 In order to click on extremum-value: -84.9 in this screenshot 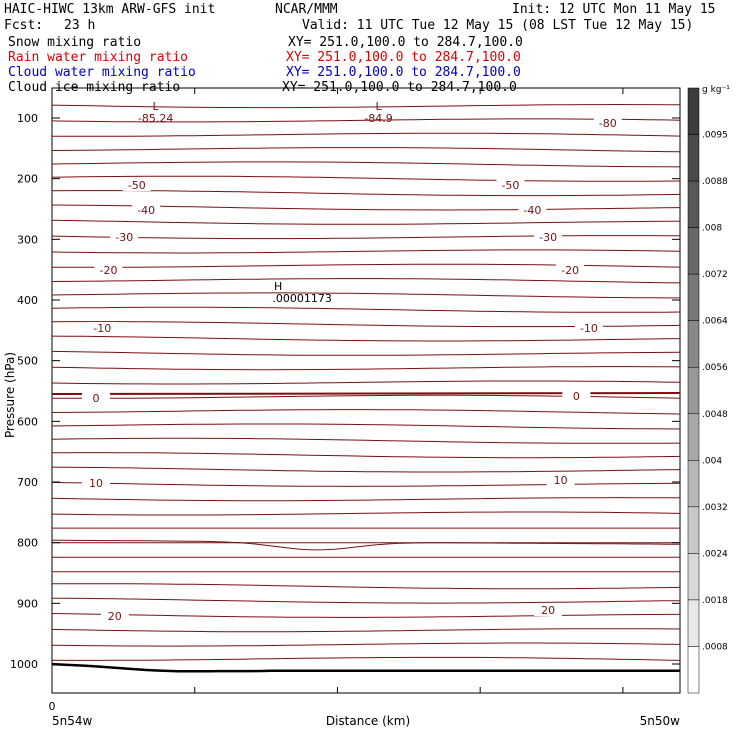, I will do `click(378, 118)`.